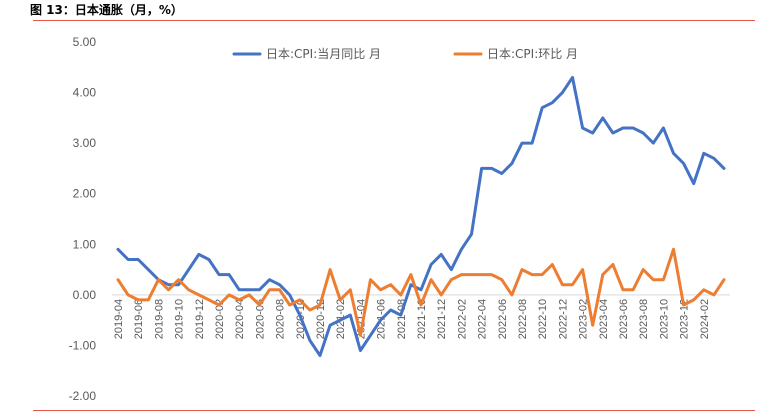 The image size is (768, 417). What do you see at coordinates (240, 319) in the screenshot?
I see `x-tick-label: 2020-04` at bounding box center [240, 319].